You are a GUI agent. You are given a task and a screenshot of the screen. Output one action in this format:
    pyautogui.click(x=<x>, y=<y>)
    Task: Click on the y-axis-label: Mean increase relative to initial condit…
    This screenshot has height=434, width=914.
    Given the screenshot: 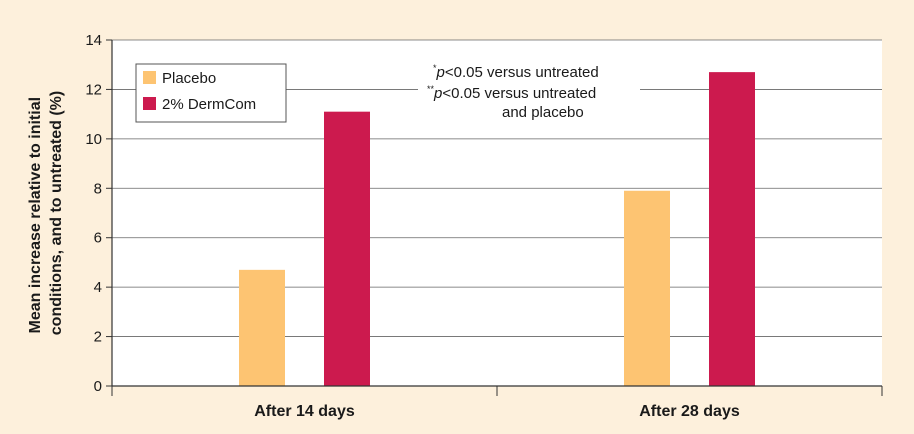 What is the action you would take?
    pyautogui.click(x=46, y=213)
    